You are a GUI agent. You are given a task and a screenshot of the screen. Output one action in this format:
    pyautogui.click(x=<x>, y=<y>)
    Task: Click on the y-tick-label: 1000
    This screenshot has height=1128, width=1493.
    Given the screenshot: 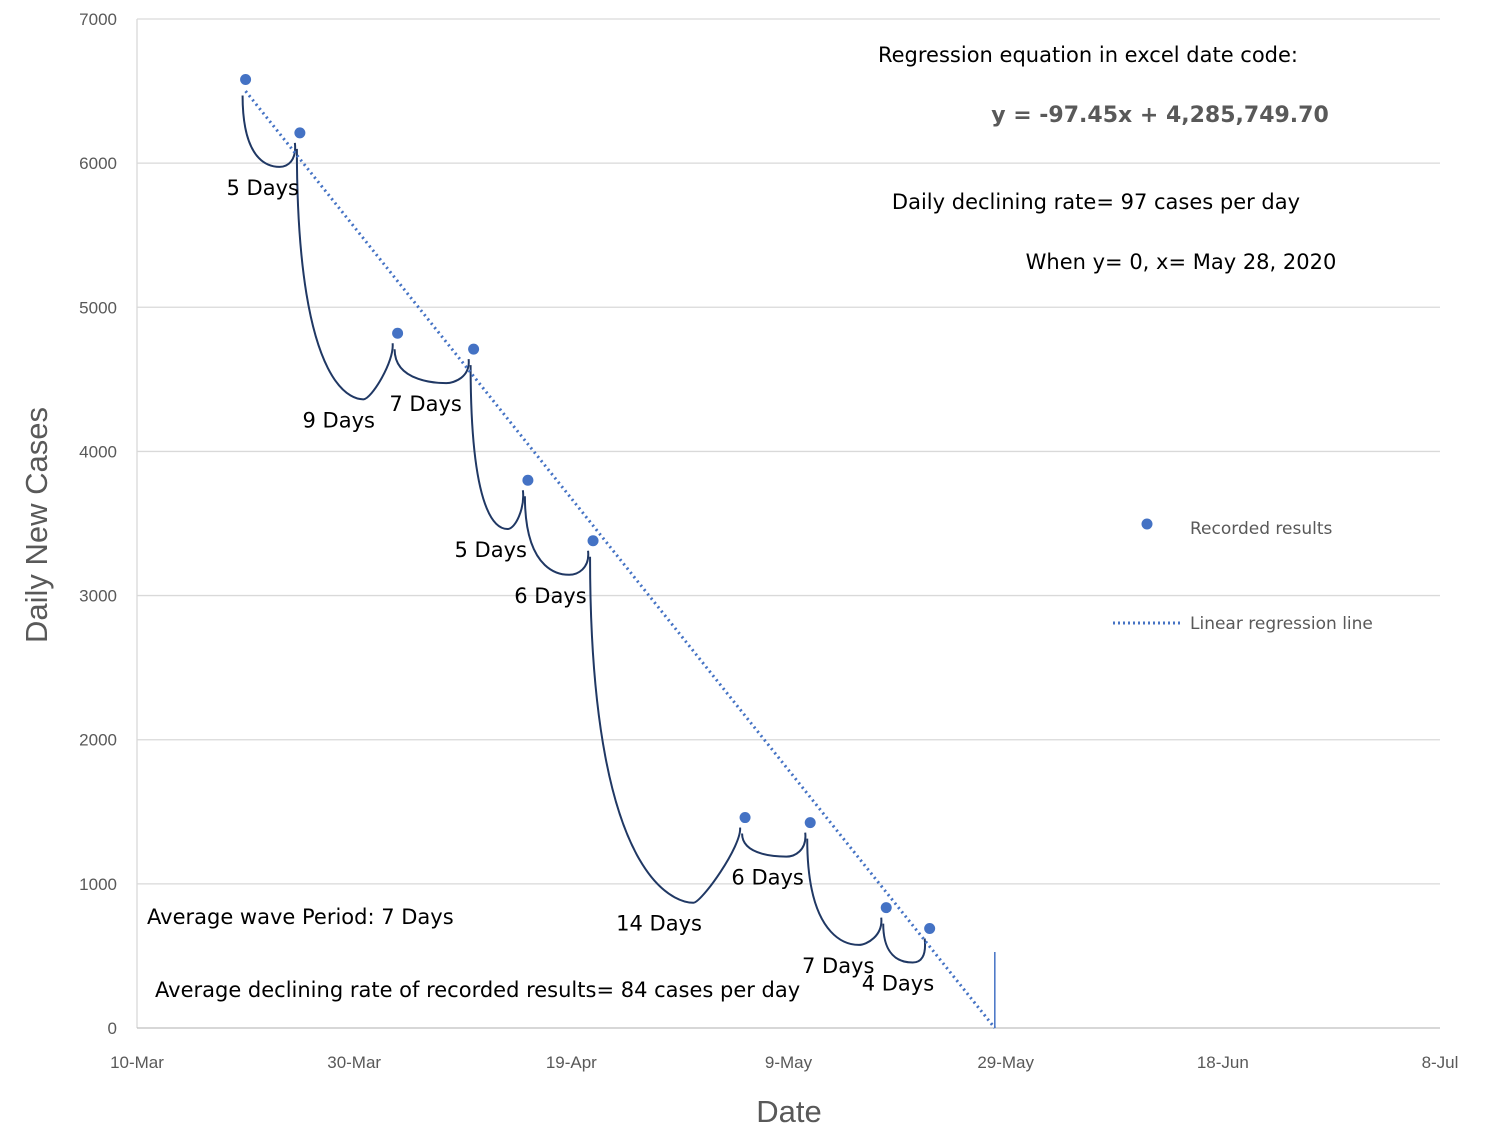 What is the action you would take?
    pyautogui.click(x=98, y=884)
    